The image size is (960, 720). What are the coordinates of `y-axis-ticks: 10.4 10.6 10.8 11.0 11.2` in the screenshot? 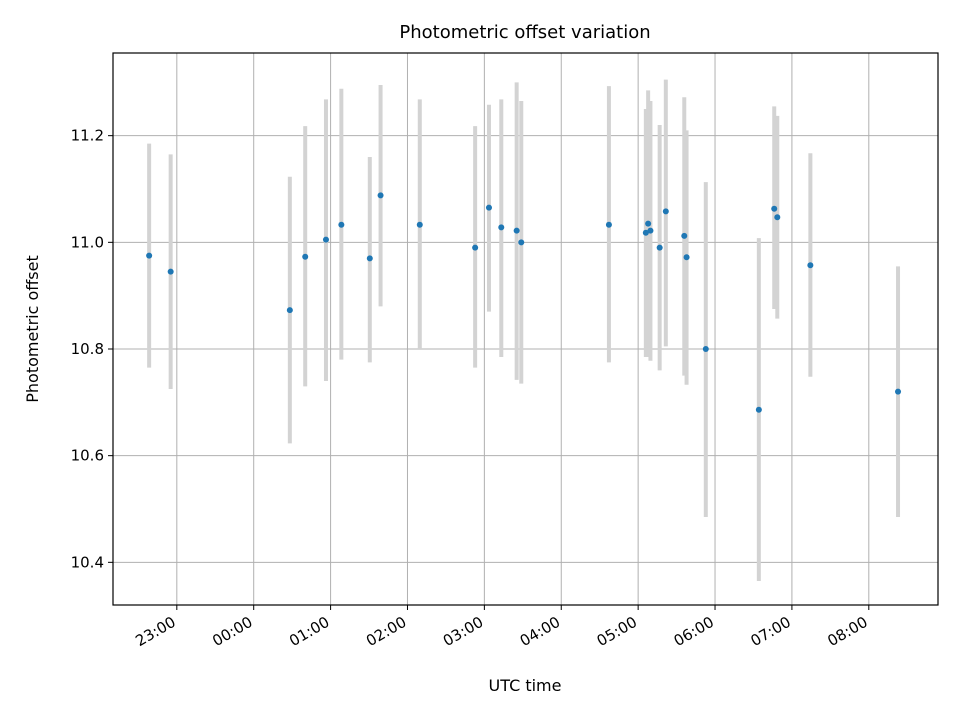 It's located at (92, 349).